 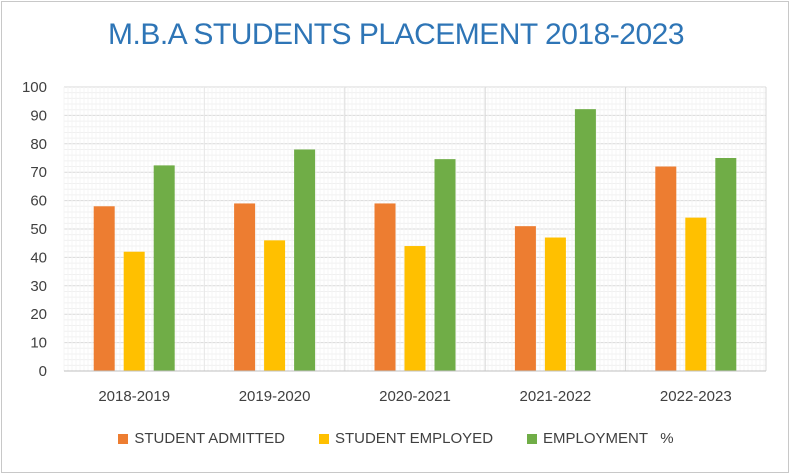 What do you see at coordinates (38, 115) in the screenshot?
I see `y-tick-label: 90` at bounding box center [38, 115].